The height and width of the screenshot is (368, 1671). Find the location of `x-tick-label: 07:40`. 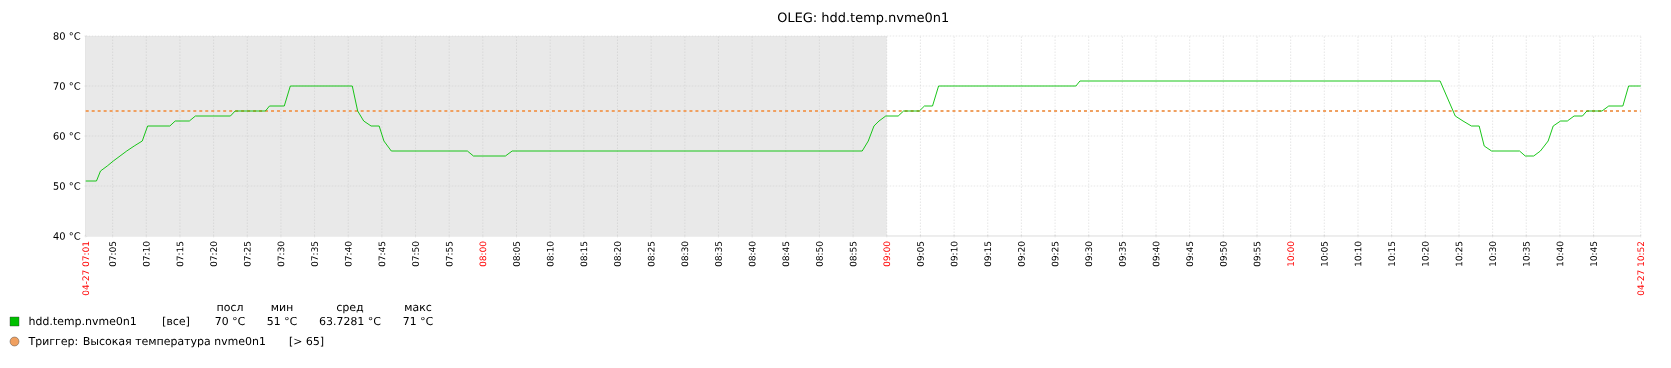

x-tick-label: 07:40 is located at coordinates (348, 254).